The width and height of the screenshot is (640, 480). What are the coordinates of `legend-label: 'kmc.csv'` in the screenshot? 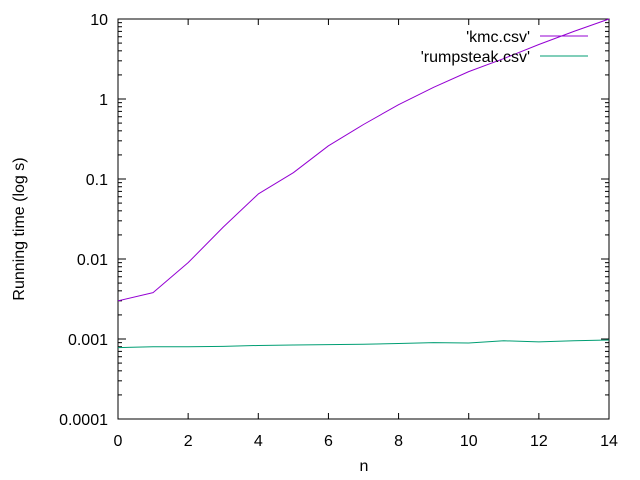 It's located at (498, 37).